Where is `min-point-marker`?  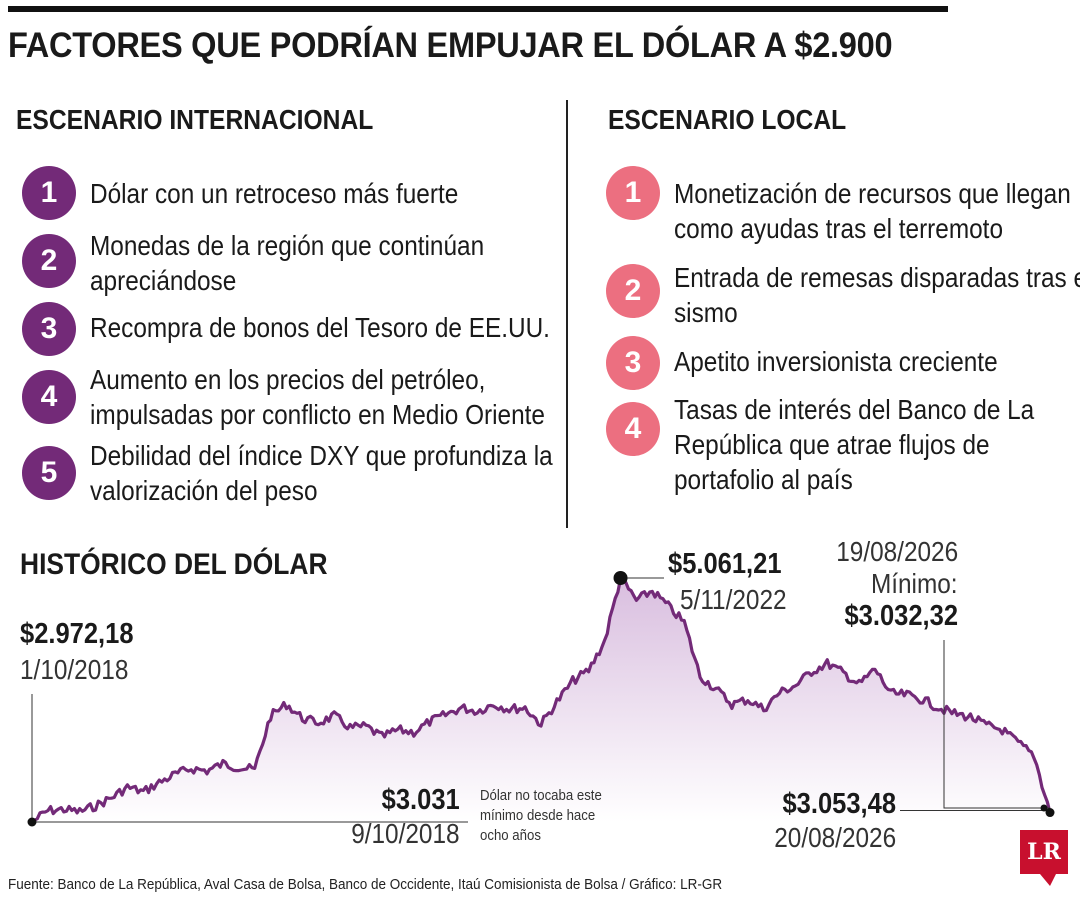 min-point-marker is located at coordinates (1044, 808).